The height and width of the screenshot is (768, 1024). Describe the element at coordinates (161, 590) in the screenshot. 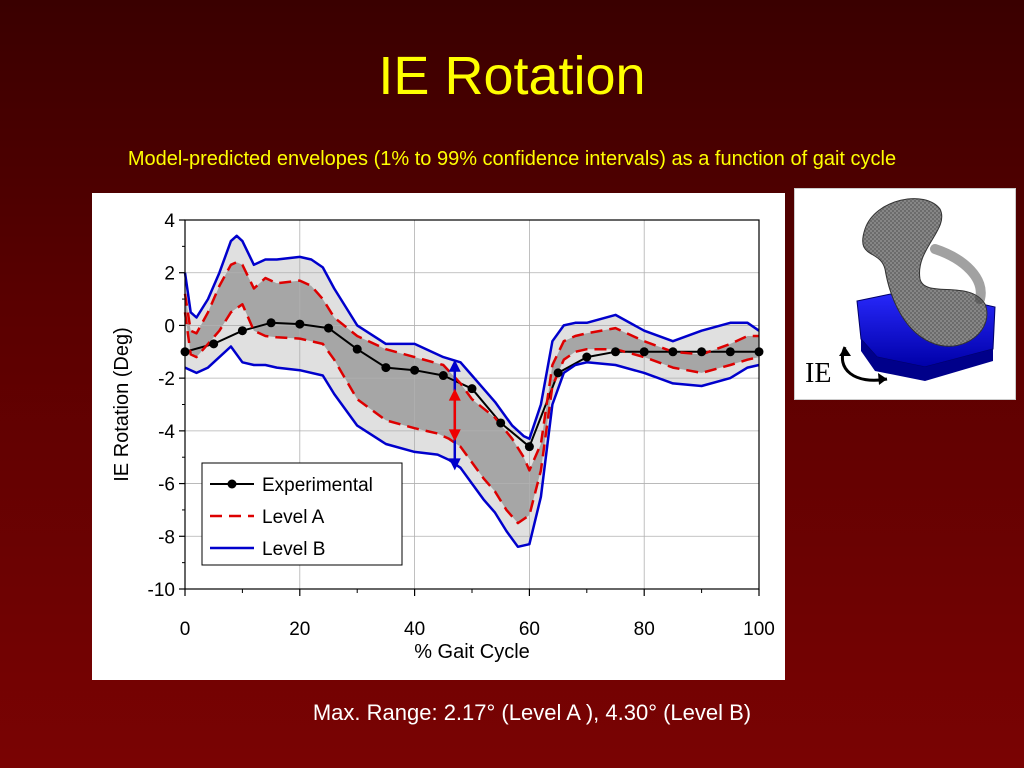

I see `y-tick-label: -10` at that location.